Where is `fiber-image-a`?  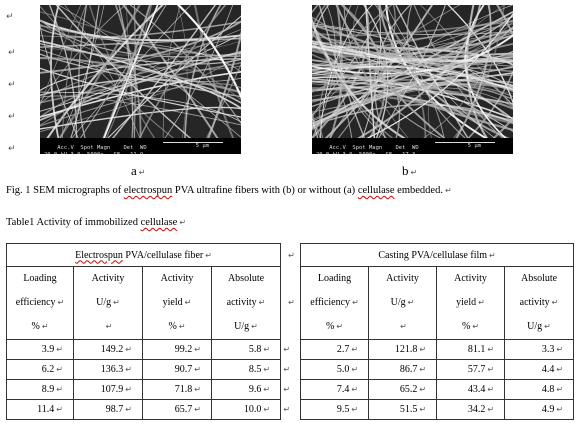 fiber-image-a is located at coordinates (140, 71).